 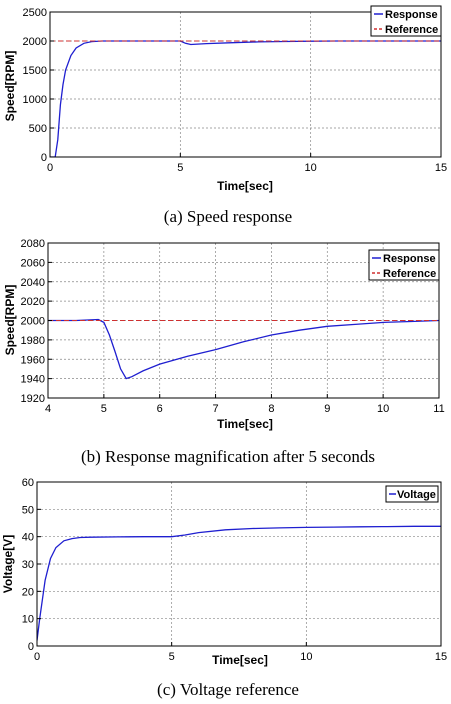 What do you see at coordinates (216, 409) in the screenshot?
I see `x-tick-label: 7` at bounding box center [216, 409].